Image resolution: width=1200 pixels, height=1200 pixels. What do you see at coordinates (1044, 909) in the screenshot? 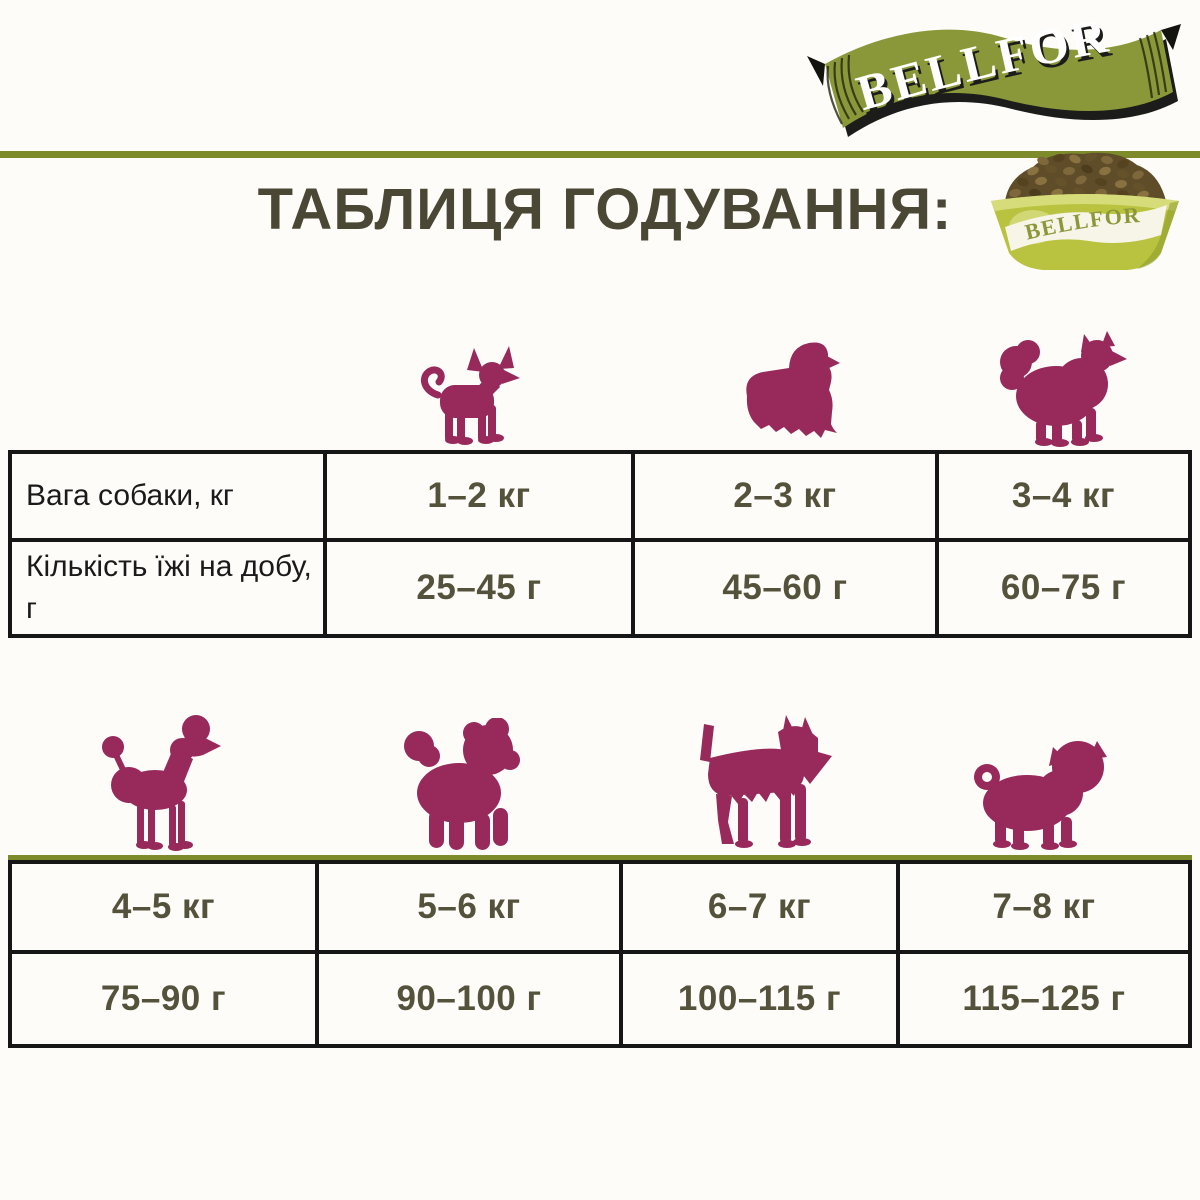
I see `table-cell-weight: 7–8 кг` at bounding box center [1044, 909].